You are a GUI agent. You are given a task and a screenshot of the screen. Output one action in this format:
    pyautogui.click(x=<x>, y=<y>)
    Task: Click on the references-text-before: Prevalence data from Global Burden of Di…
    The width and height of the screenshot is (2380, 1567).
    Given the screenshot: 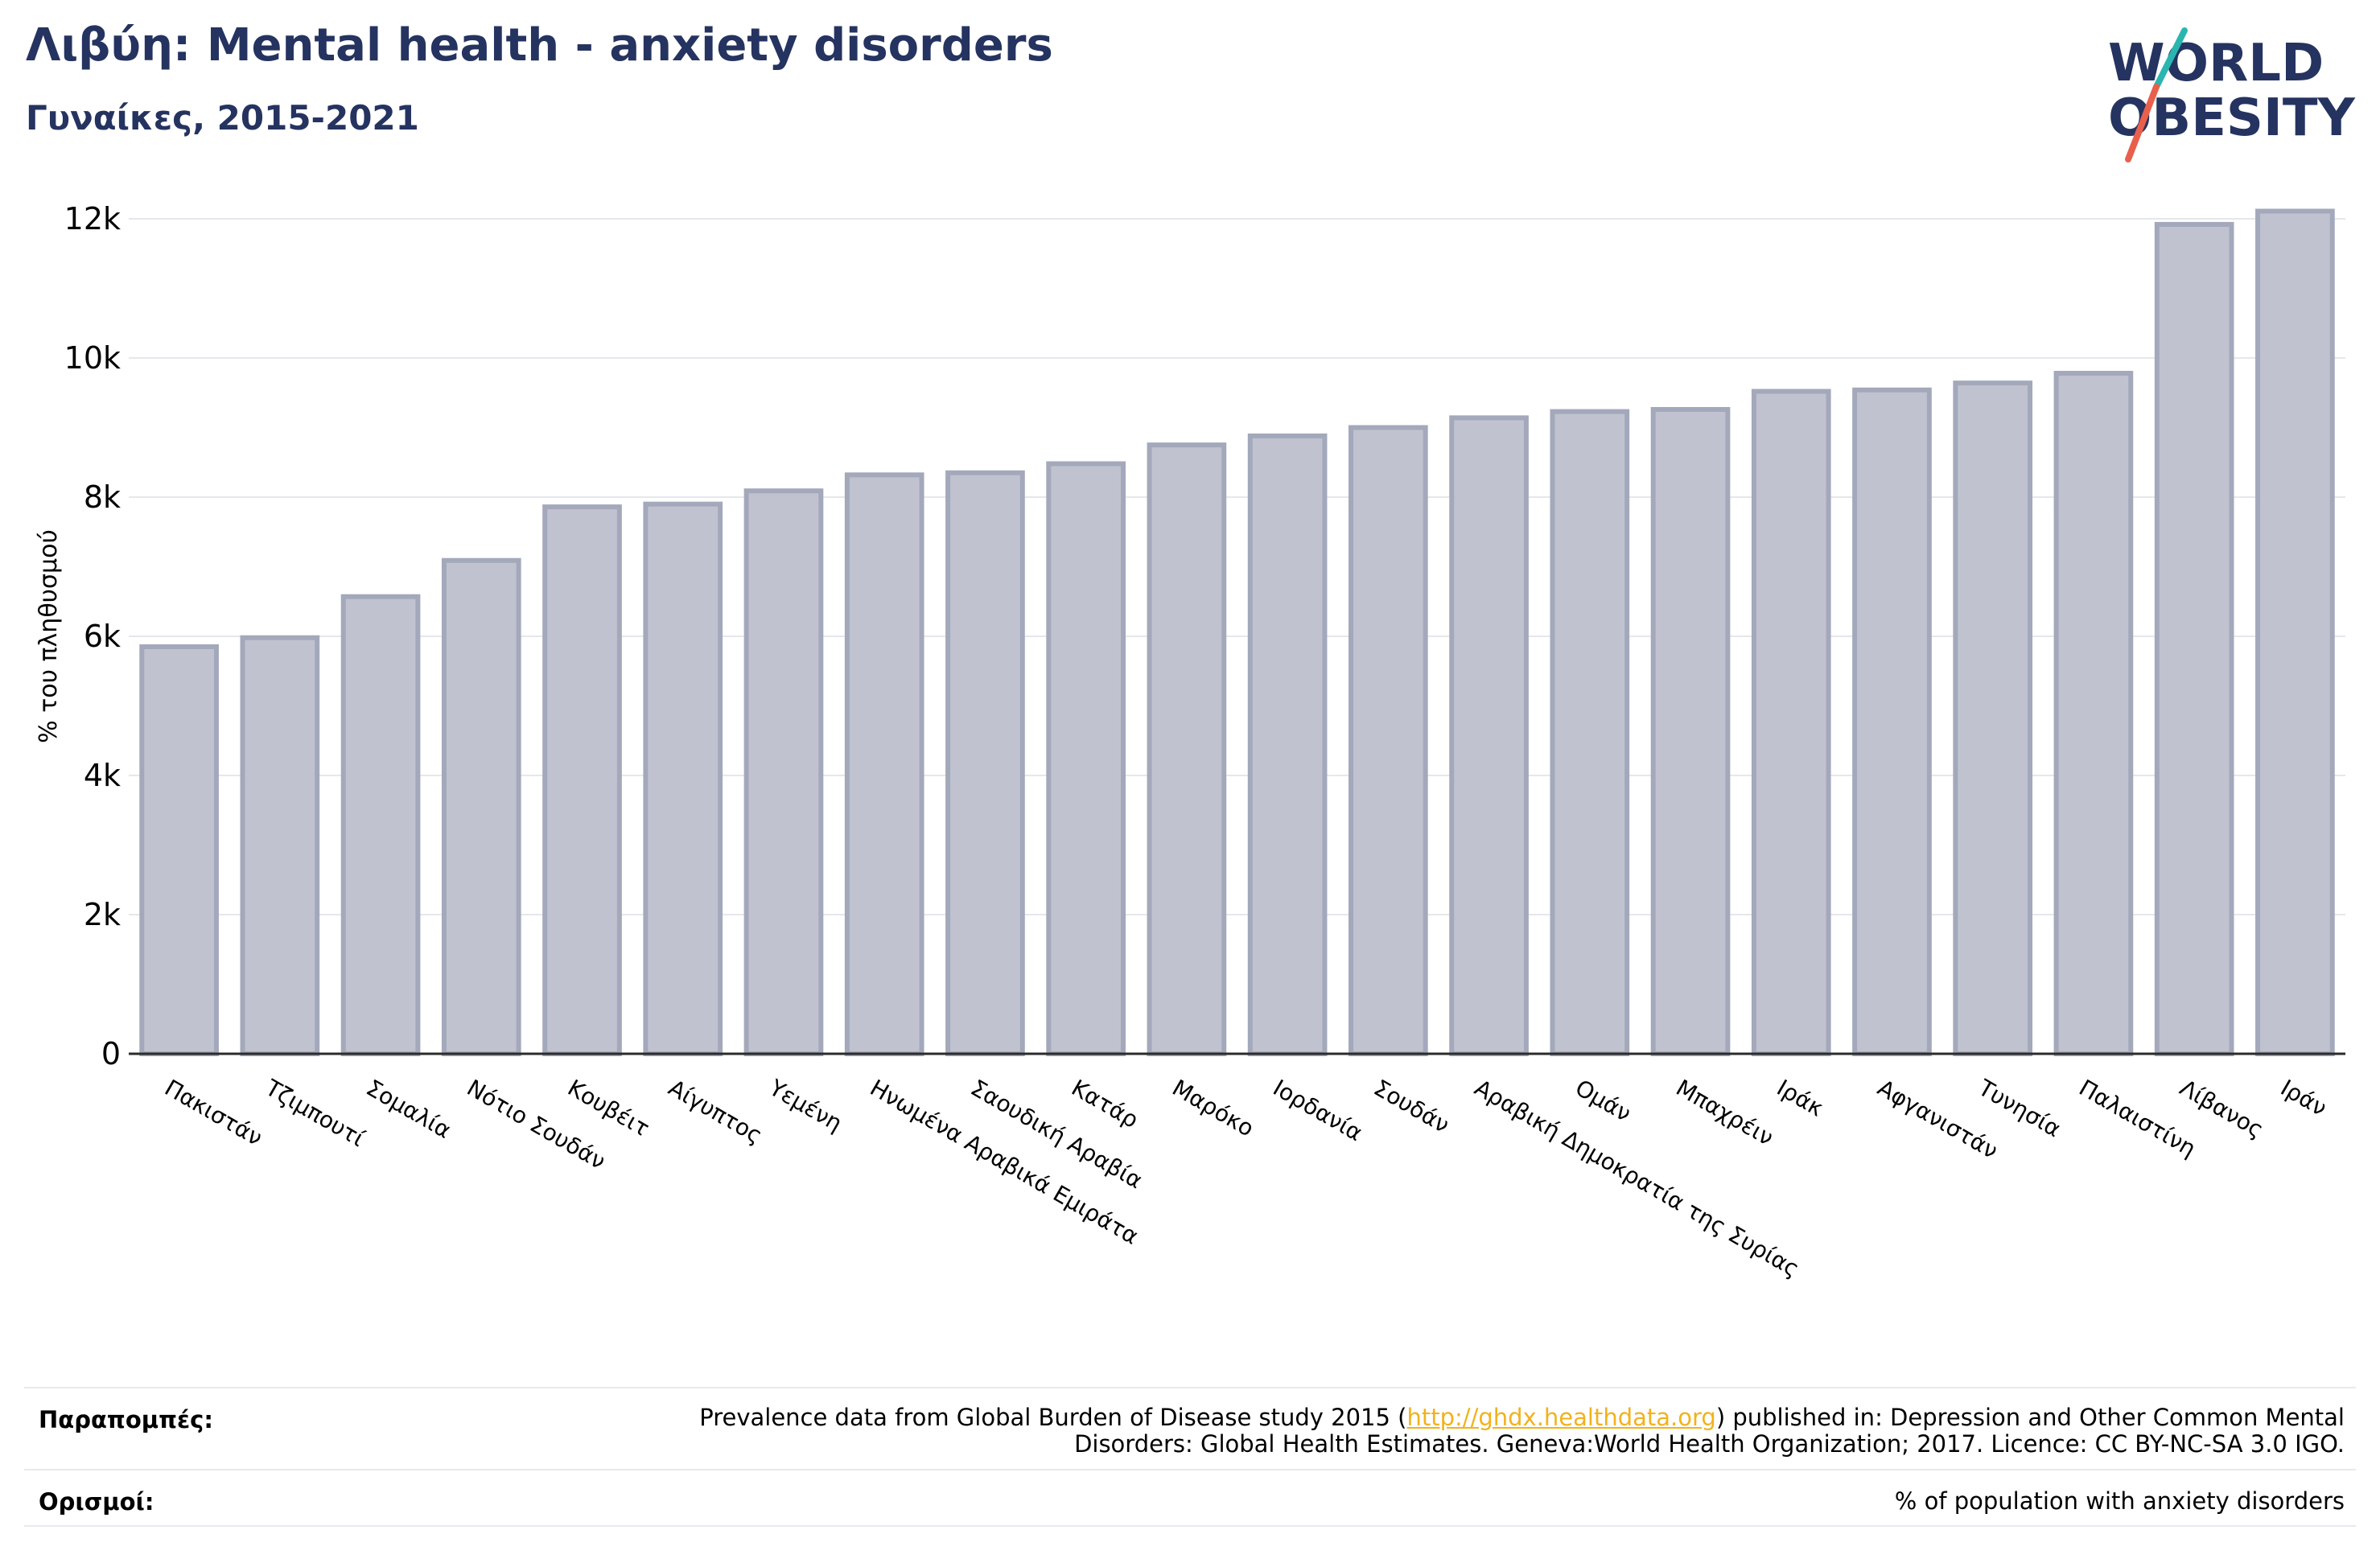 What is the action you would take?
    pyautogui.click(x=1053, y=1417)
    